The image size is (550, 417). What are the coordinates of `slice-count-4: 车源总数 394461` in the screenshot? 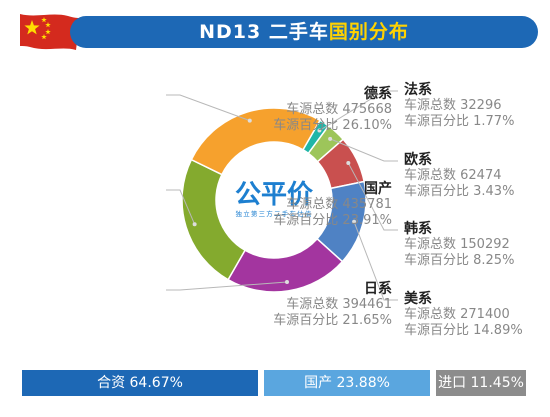 It's located at (339, 304).